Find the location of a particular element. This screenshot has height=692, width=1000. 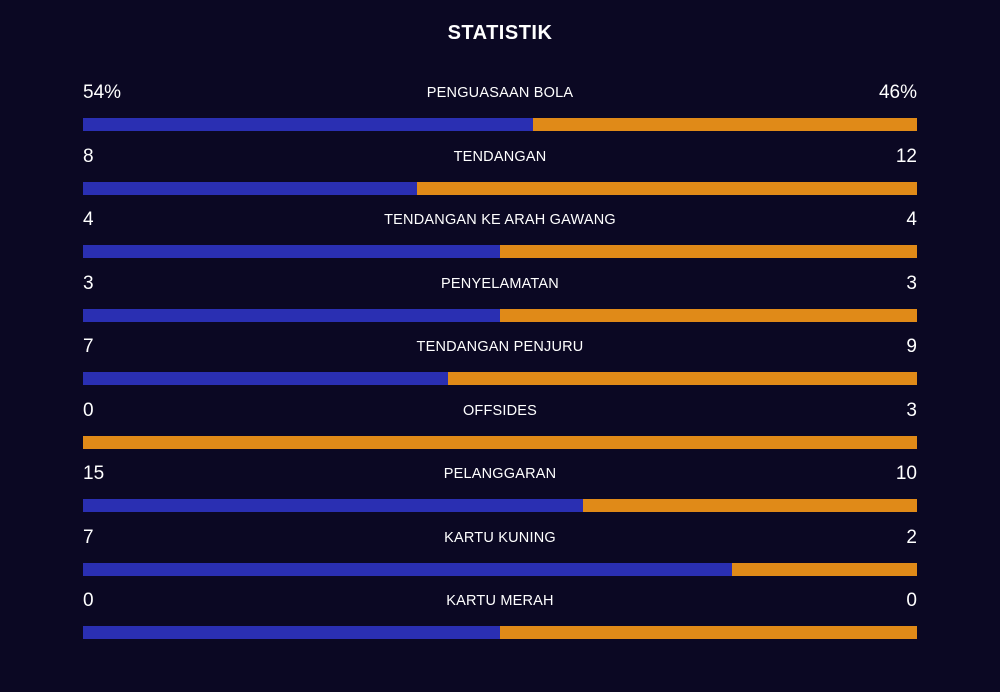

stat-row-kartu-merah: 0 KARTU MERAH 0 is located at coordinates (500, 620).